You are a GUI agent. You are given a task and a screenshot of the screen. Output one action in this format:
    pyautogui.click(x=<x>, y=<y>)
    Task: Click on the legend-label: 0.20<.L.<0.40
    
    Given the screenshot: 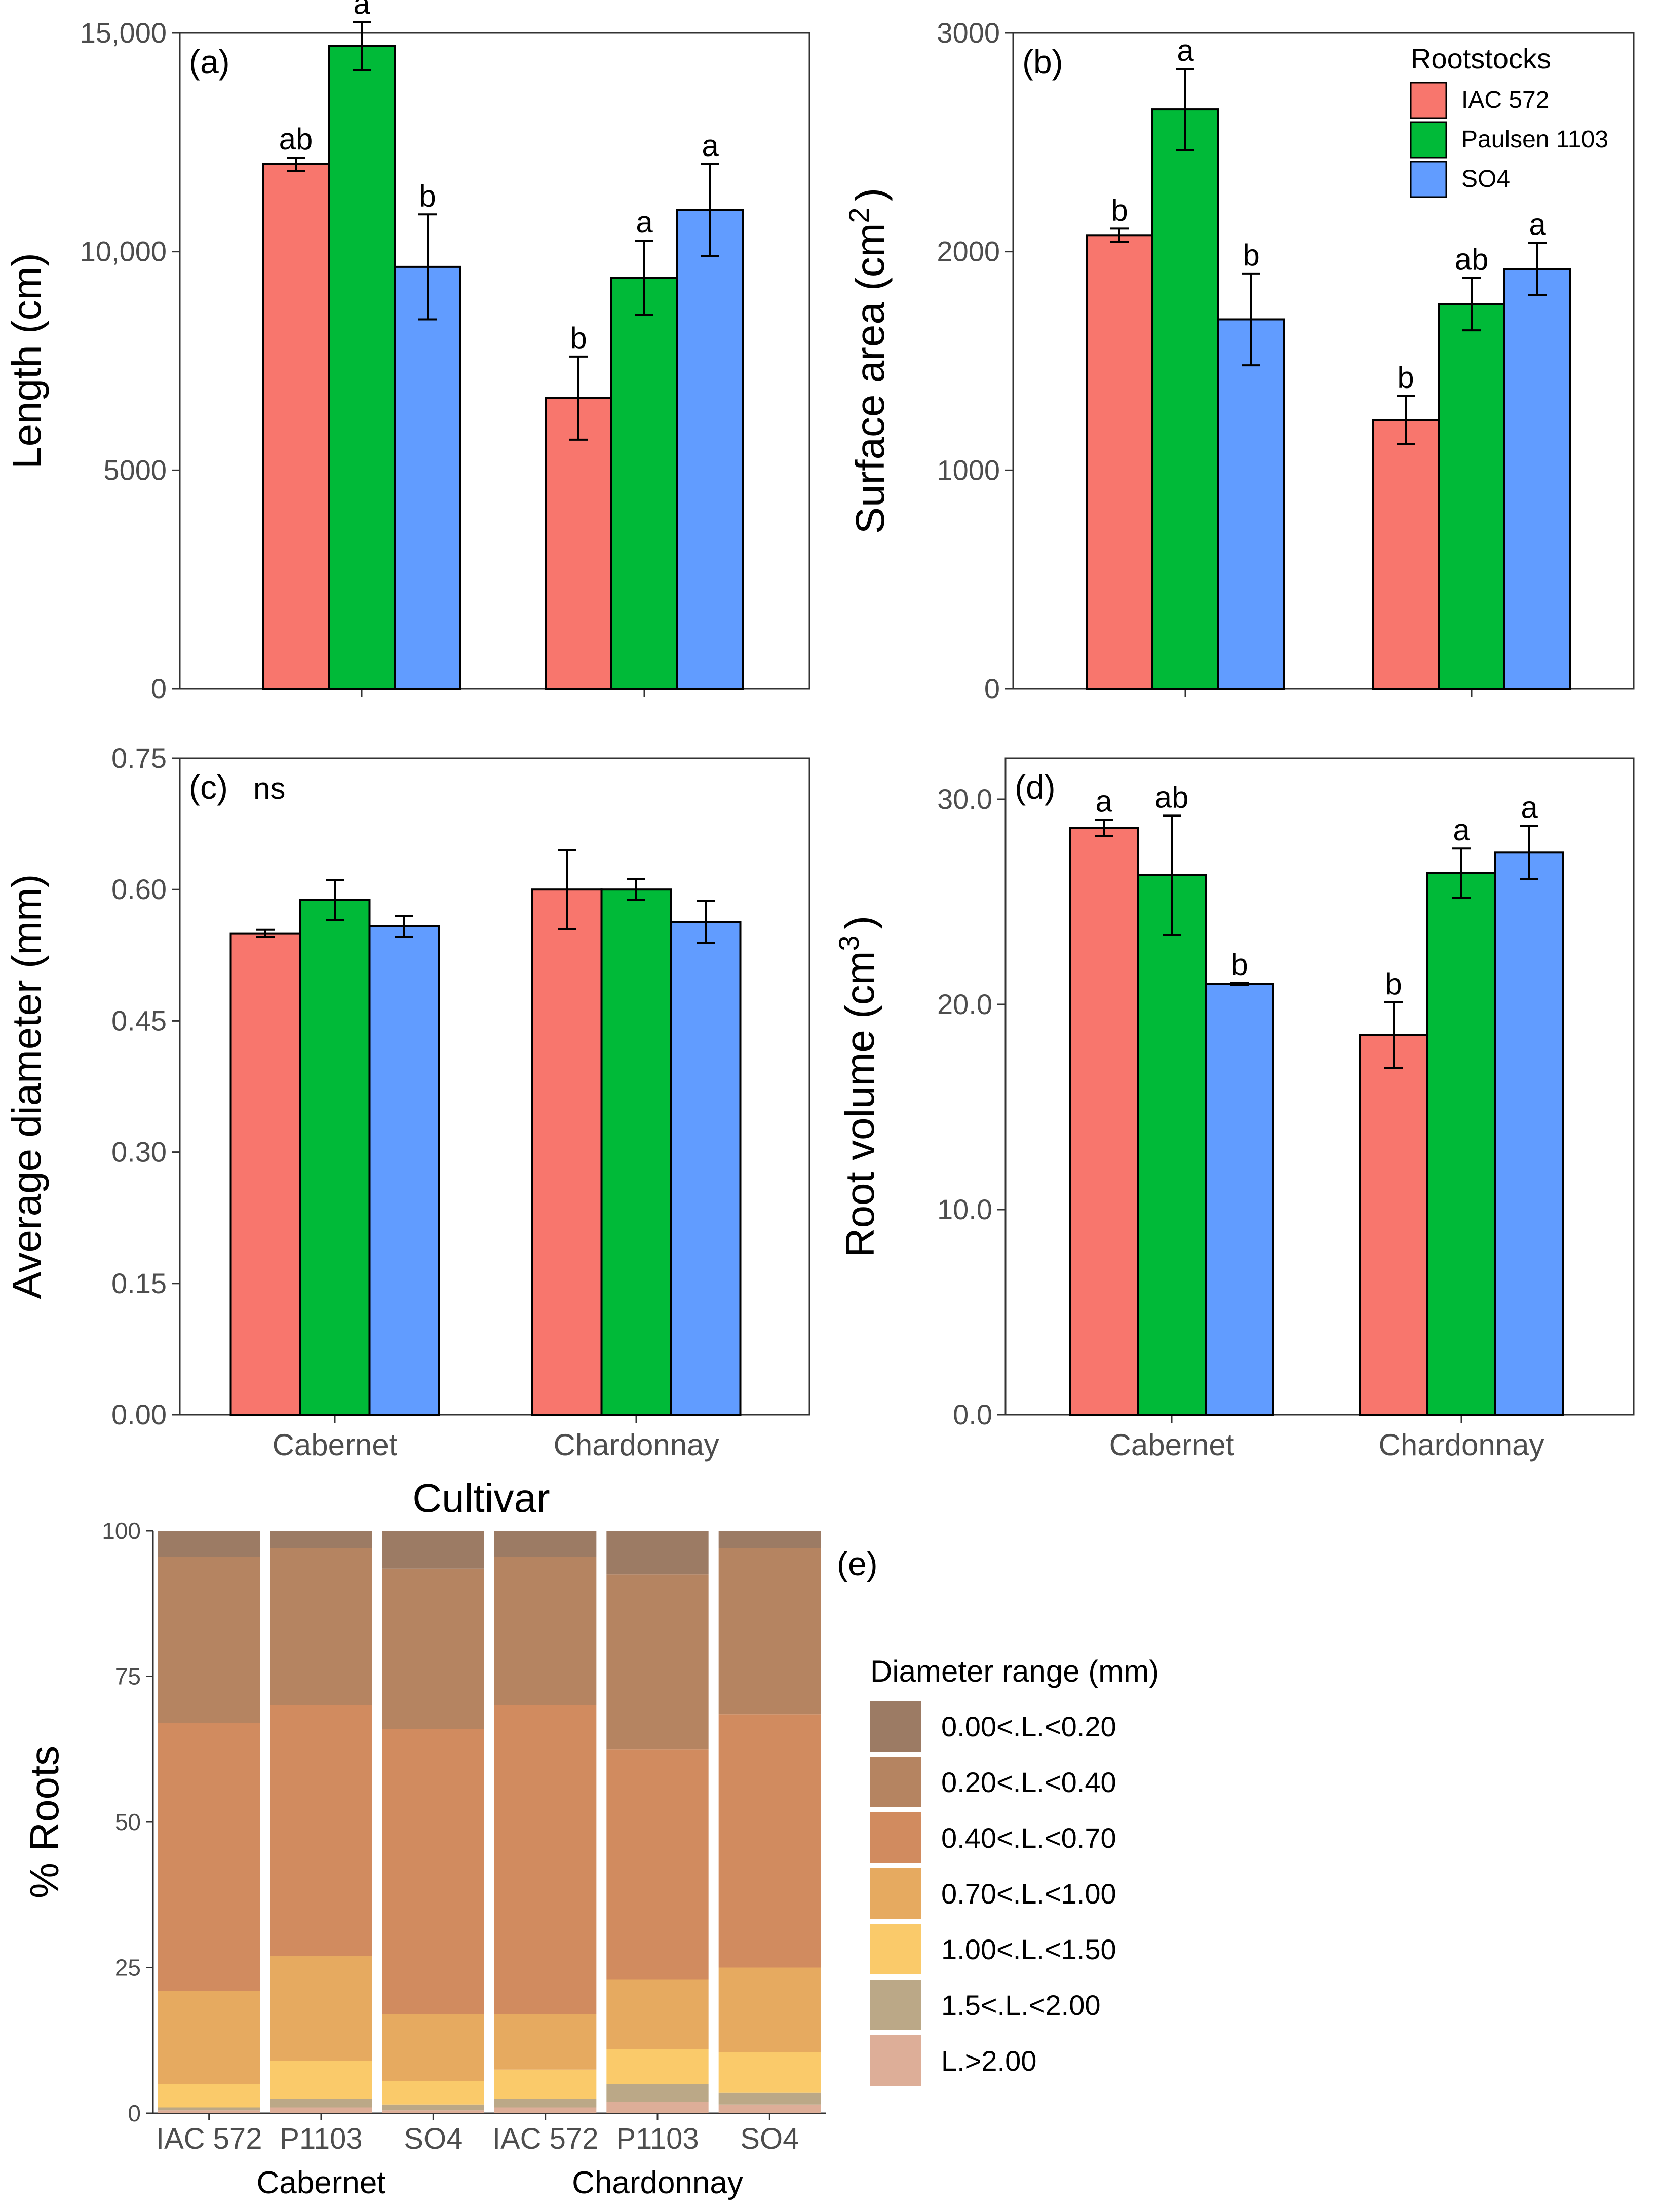 What is the action you would take?
    pyautogui.click(x=1028, y=1782)
    